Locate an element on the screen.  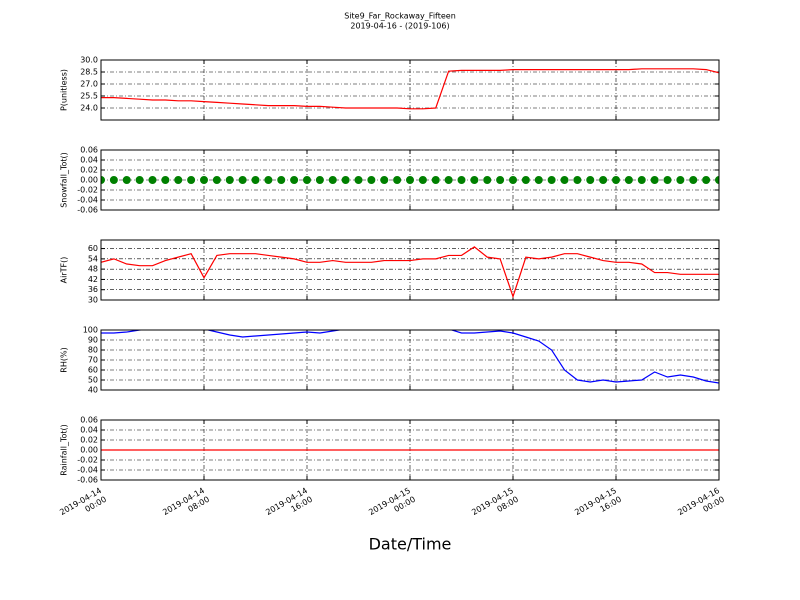
y-tick-label: 0.02 is located at coordinates (89, 440).